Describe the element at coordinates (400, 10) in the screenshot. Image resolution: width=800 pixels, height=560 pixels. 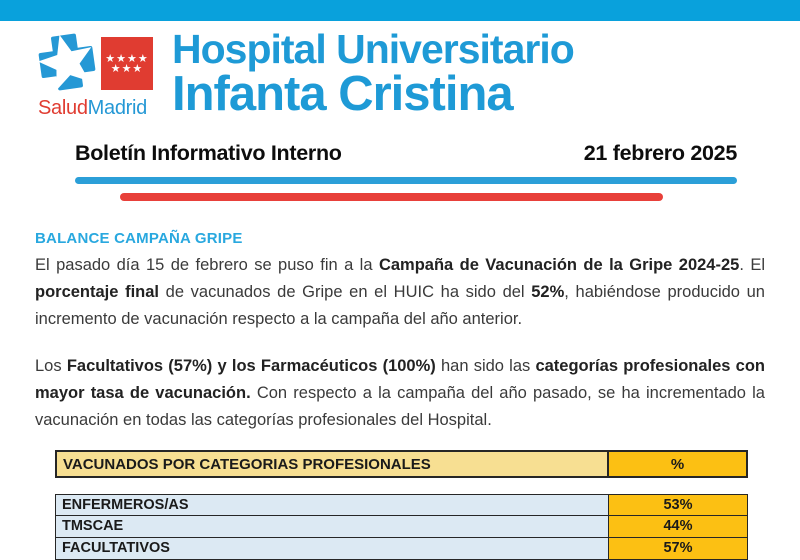
I see `top-accent-bar` at that location.